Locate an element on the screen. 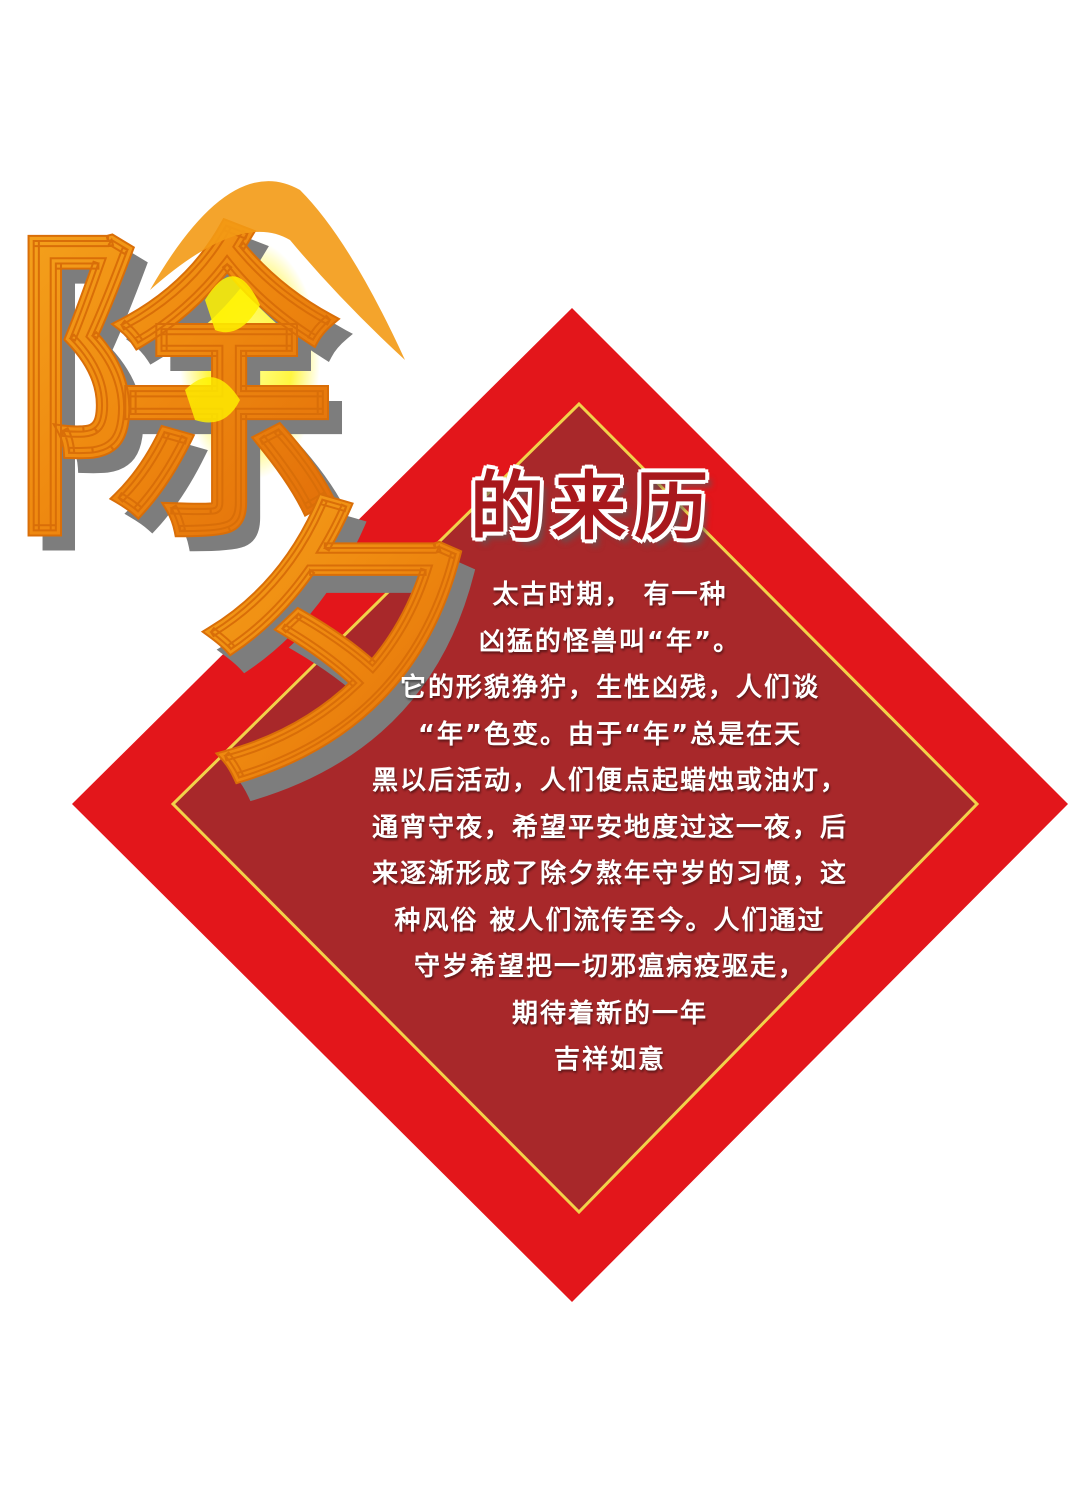  big-title-char-1-shadow: 除 is located at coordinates (189, 404).